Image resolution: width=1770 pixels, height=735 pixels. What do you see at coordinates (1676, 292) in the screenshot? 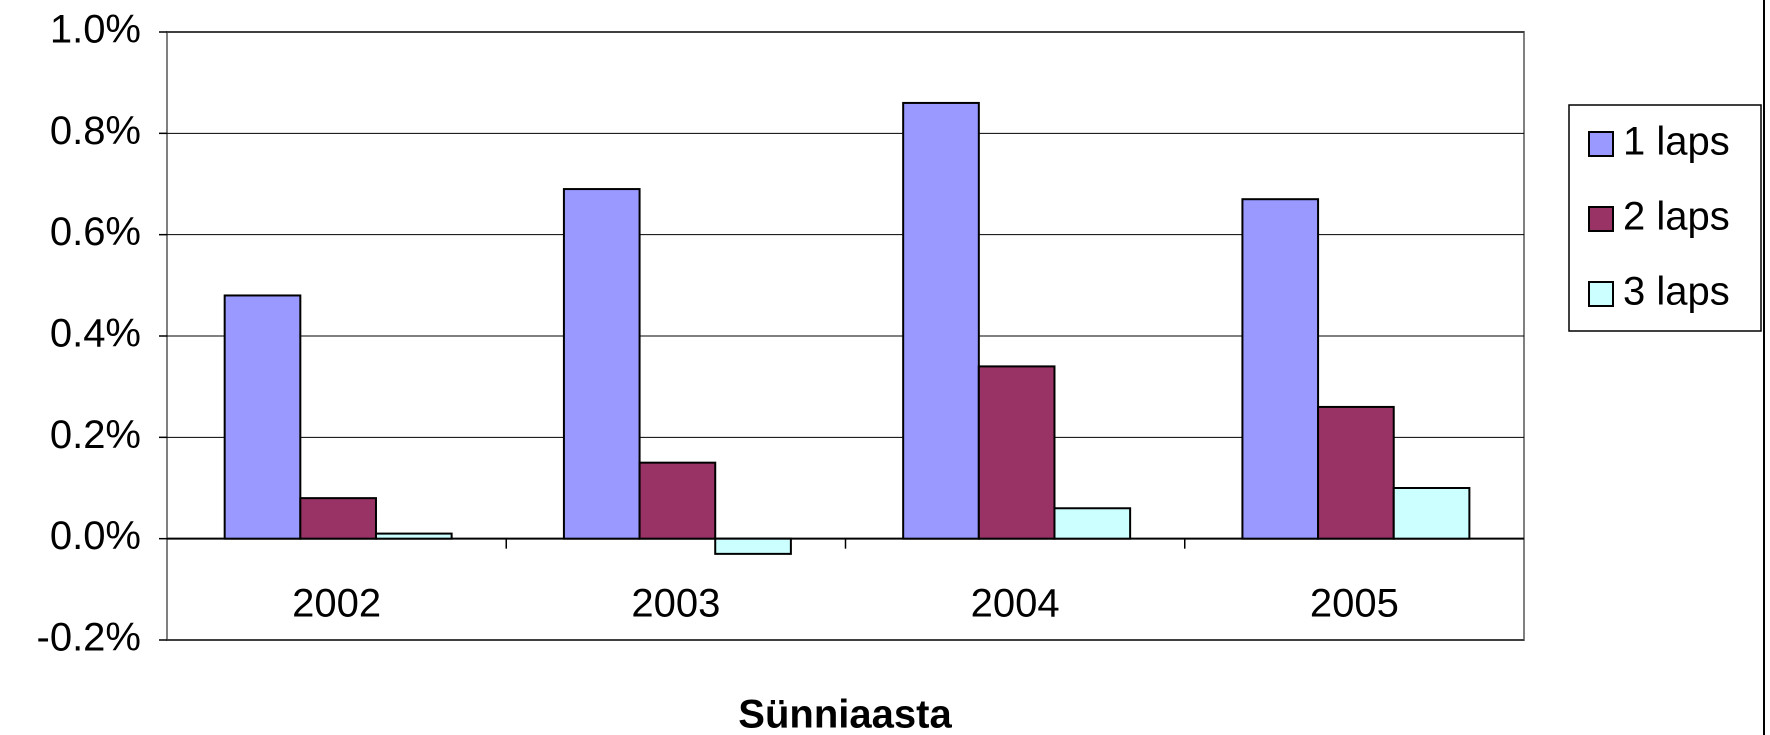
I see `legend-label: 3 laps` at bounding box center [1676, 292].